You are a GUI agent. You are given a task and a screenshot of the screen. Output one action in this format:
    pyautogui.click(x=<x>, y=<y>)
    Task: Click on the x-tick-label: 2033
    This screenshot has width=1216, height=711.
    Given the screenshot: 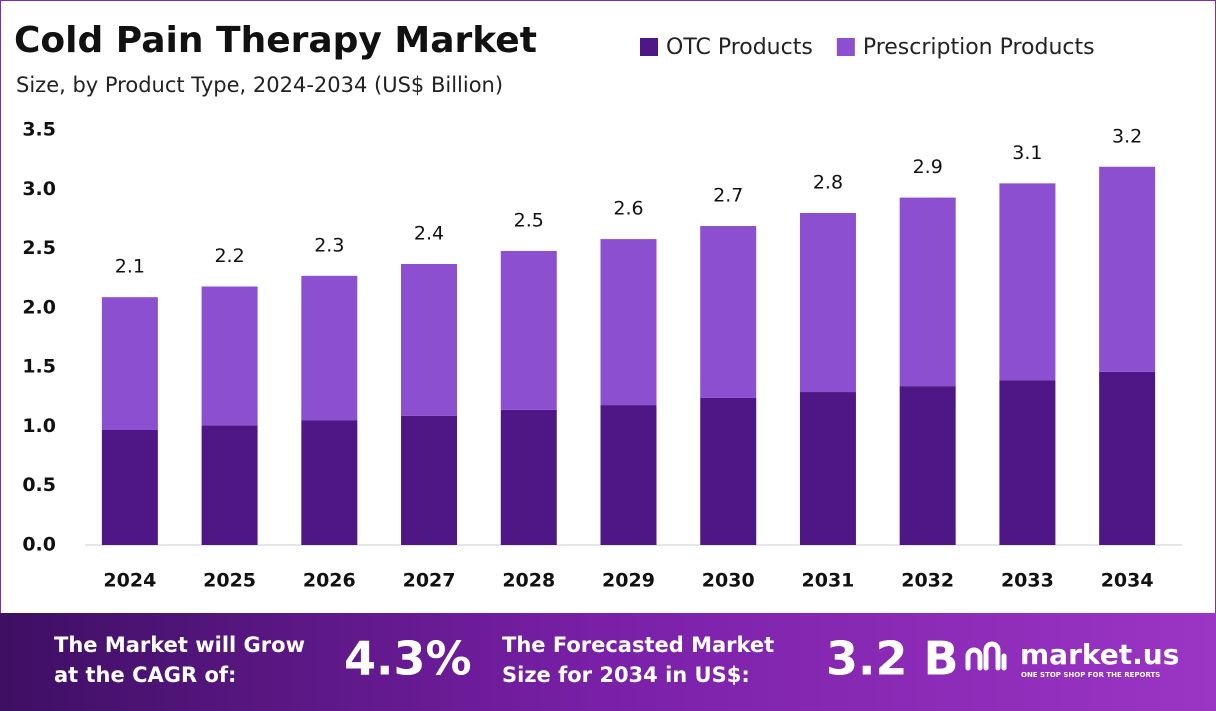 What is the action you would take?
    pyautogui.click(x=1027, y=581)
    